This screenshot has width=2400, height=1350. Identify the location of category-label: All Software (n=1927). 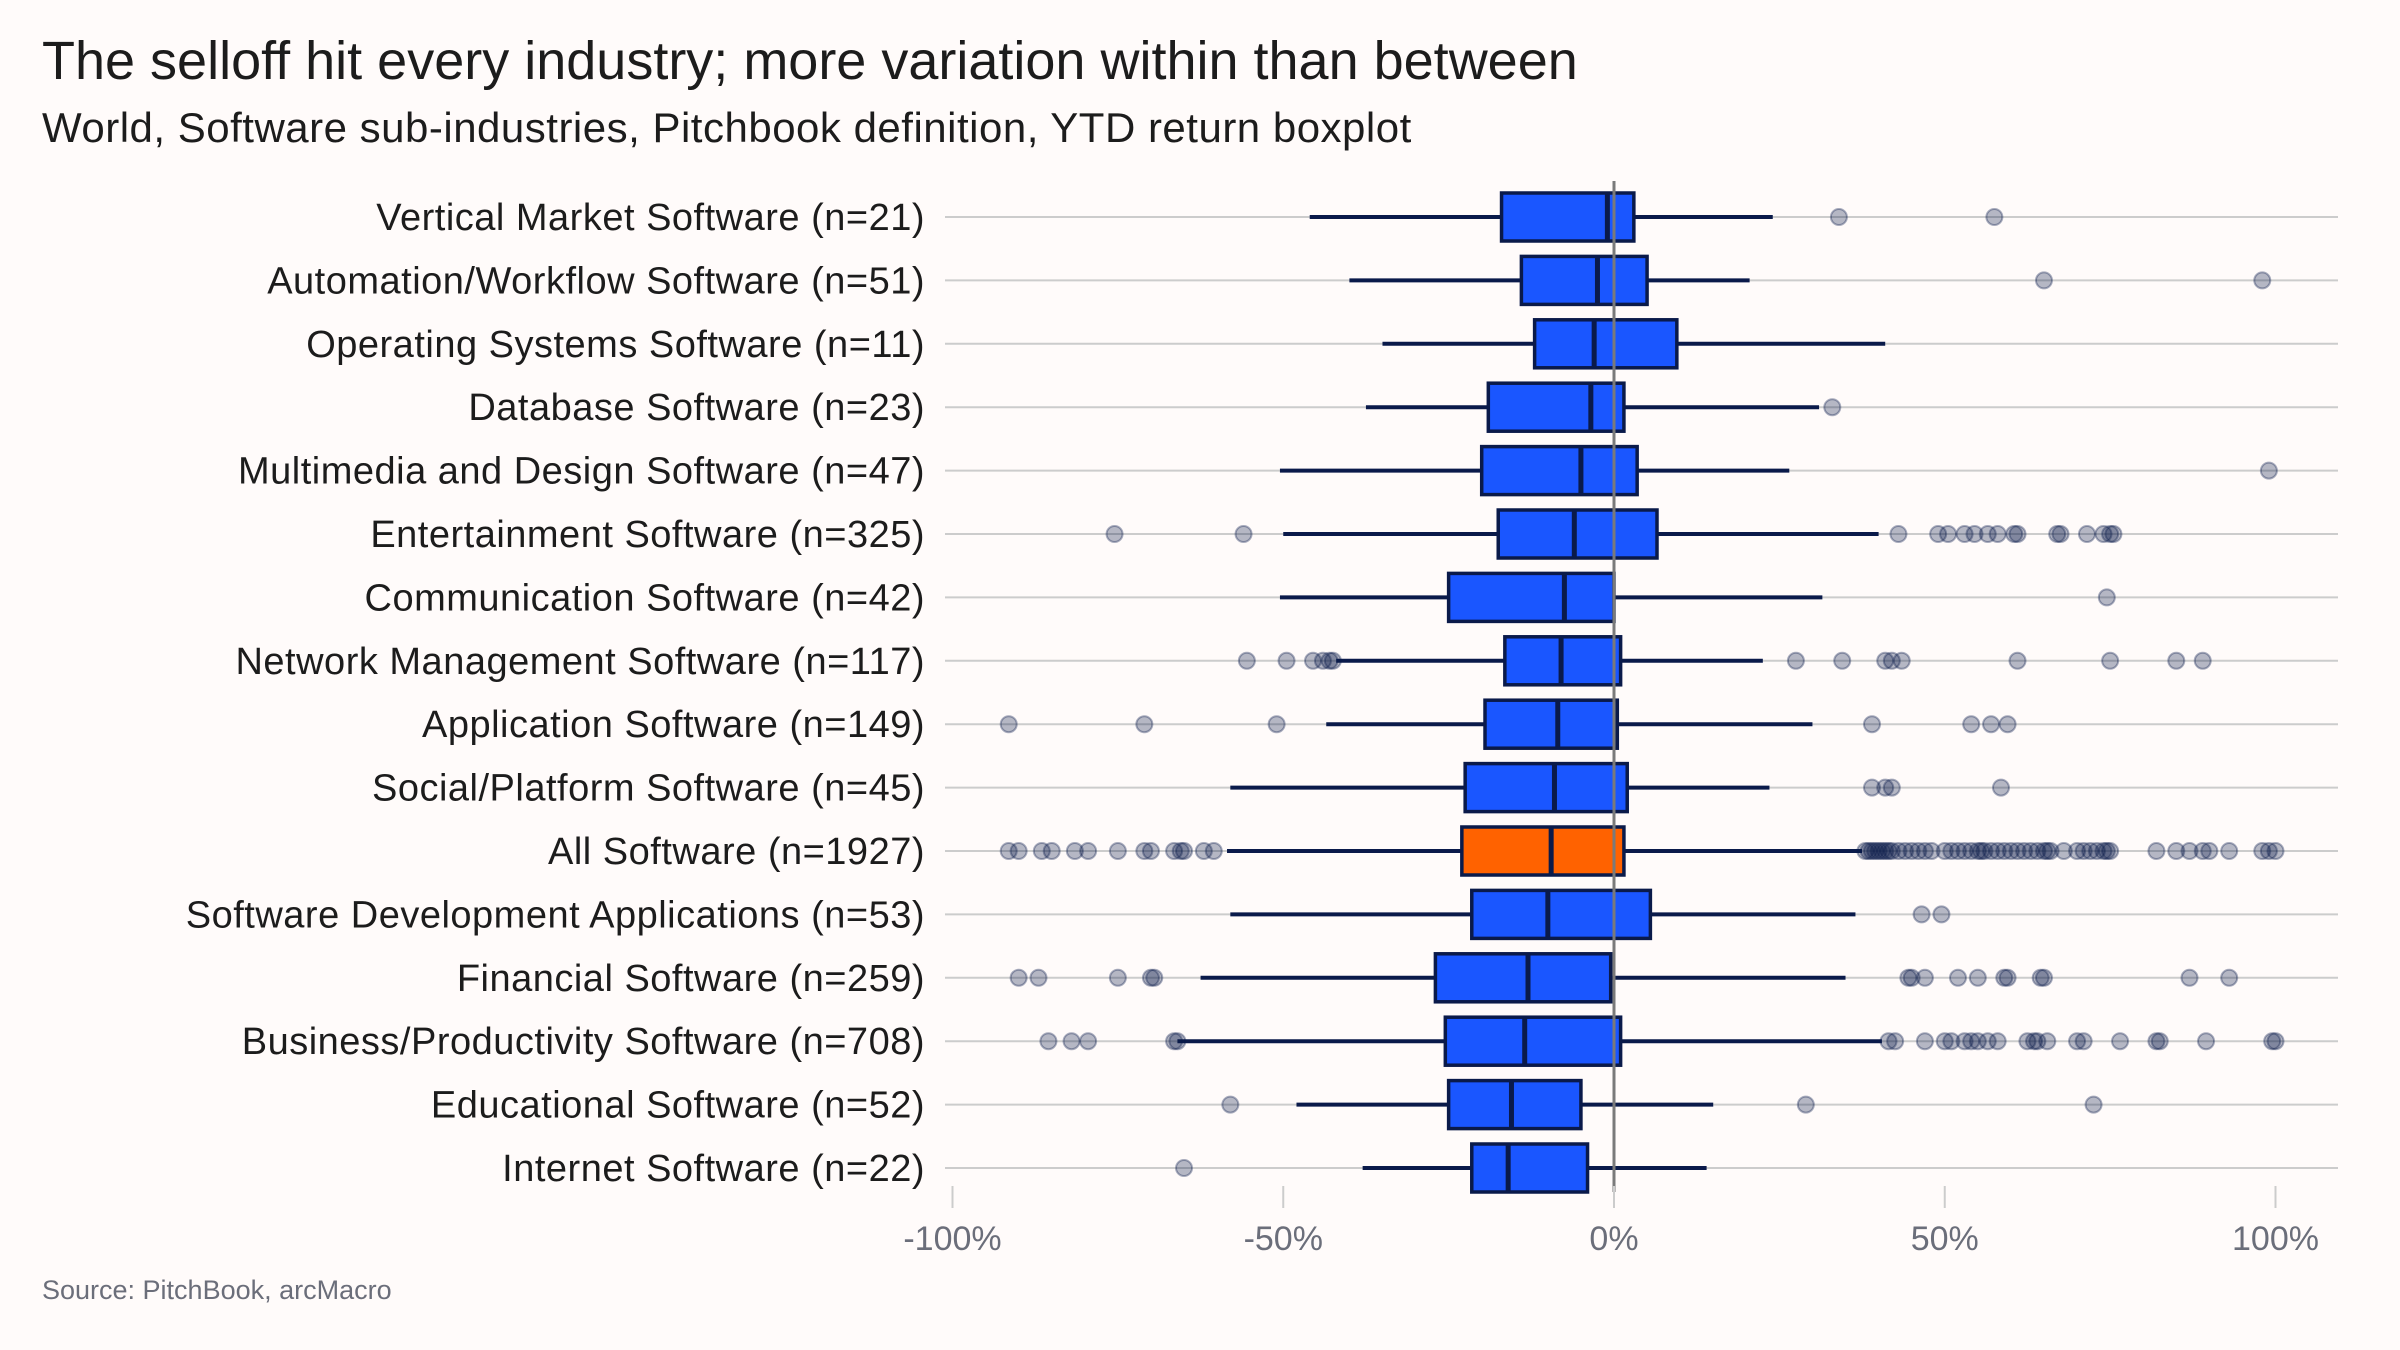
(736, 852).